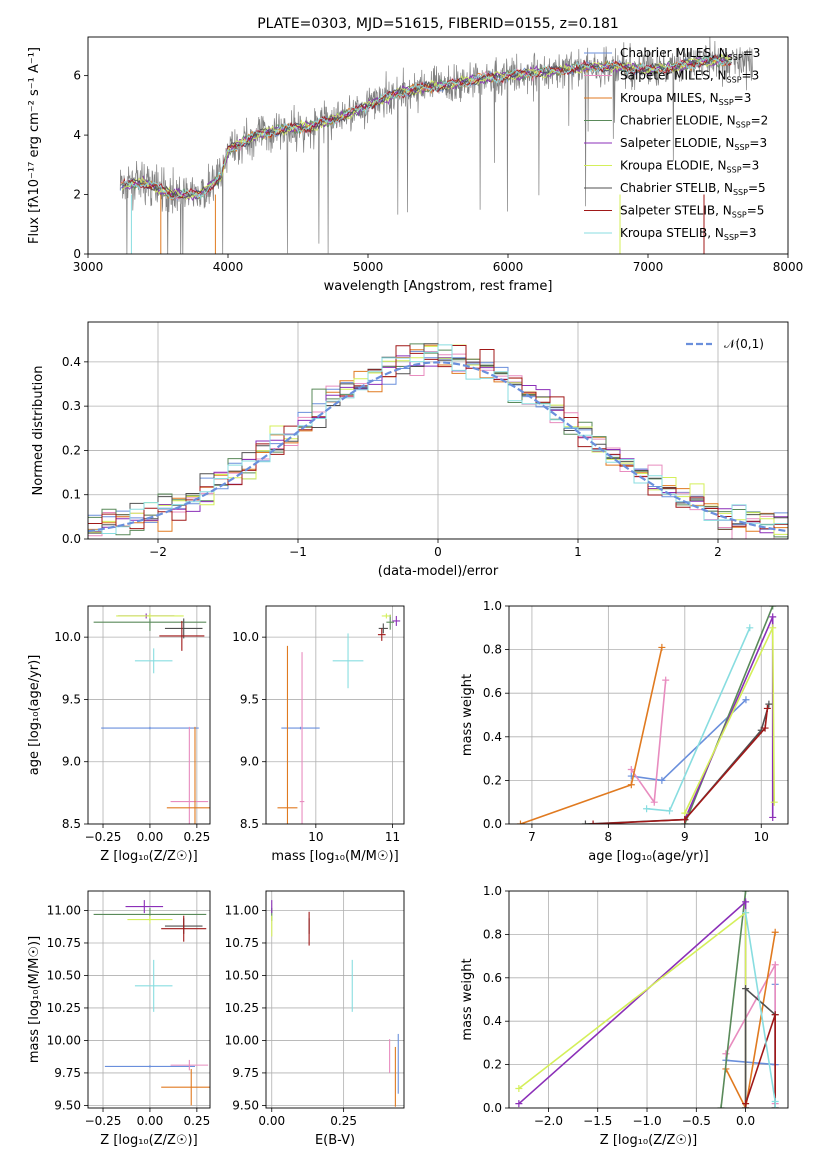  What do you see at coordinates (467, 999) in the screenshot?
I see `y-axis-label: mass weight` at bounding box center [467, 999].